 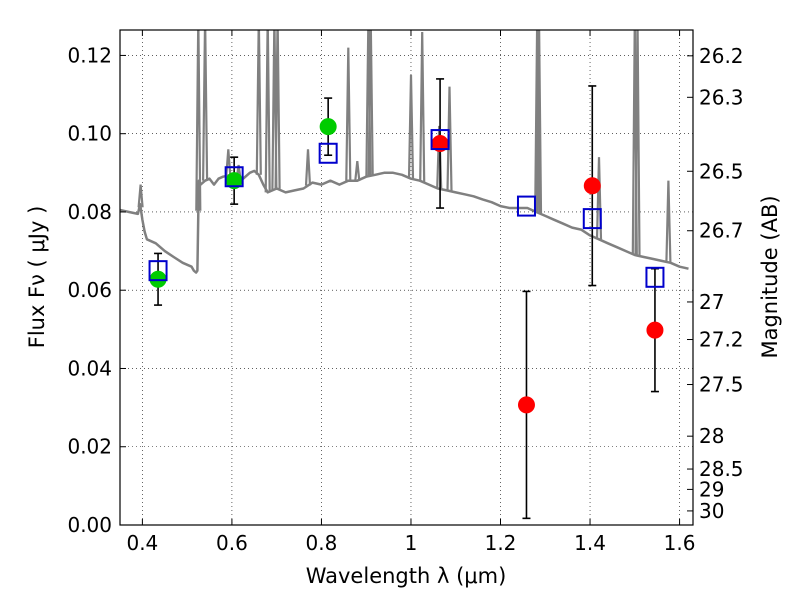 I want to click on y-tick-label: 0.02, so click(x=89, y=447).